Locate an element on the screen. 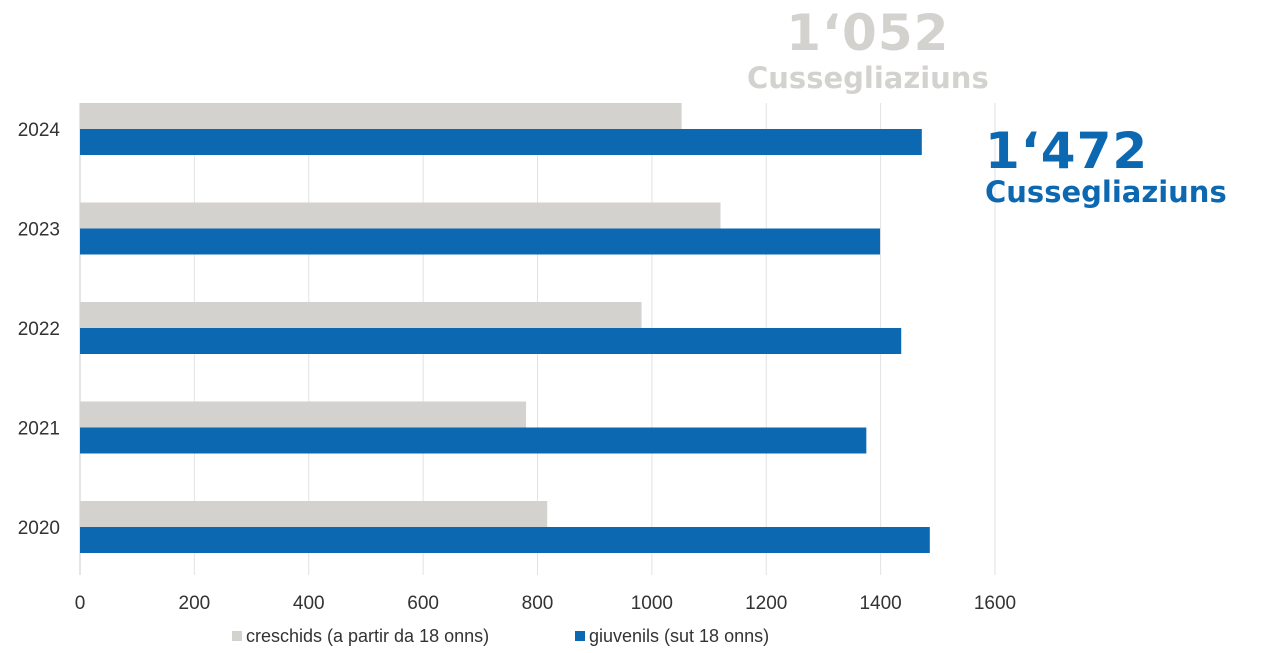  bar-adults-2024 is located at coordinates (381, 116).